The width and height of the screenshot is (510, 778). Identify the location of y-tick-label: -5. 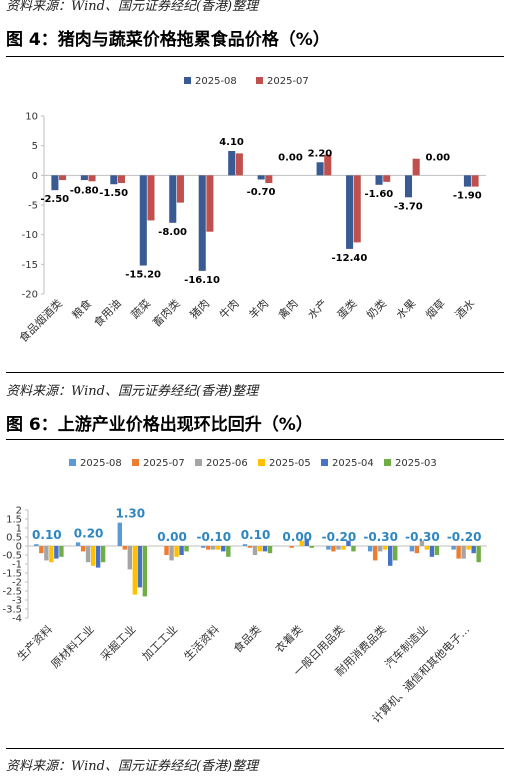
(33, 206).